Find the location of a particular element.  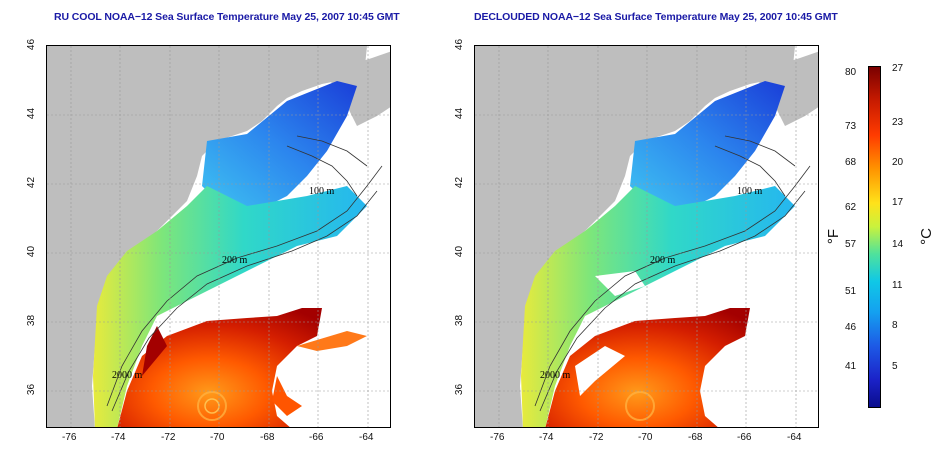

colorbar-f-tick: 41 is located at coordinates (851, 366).